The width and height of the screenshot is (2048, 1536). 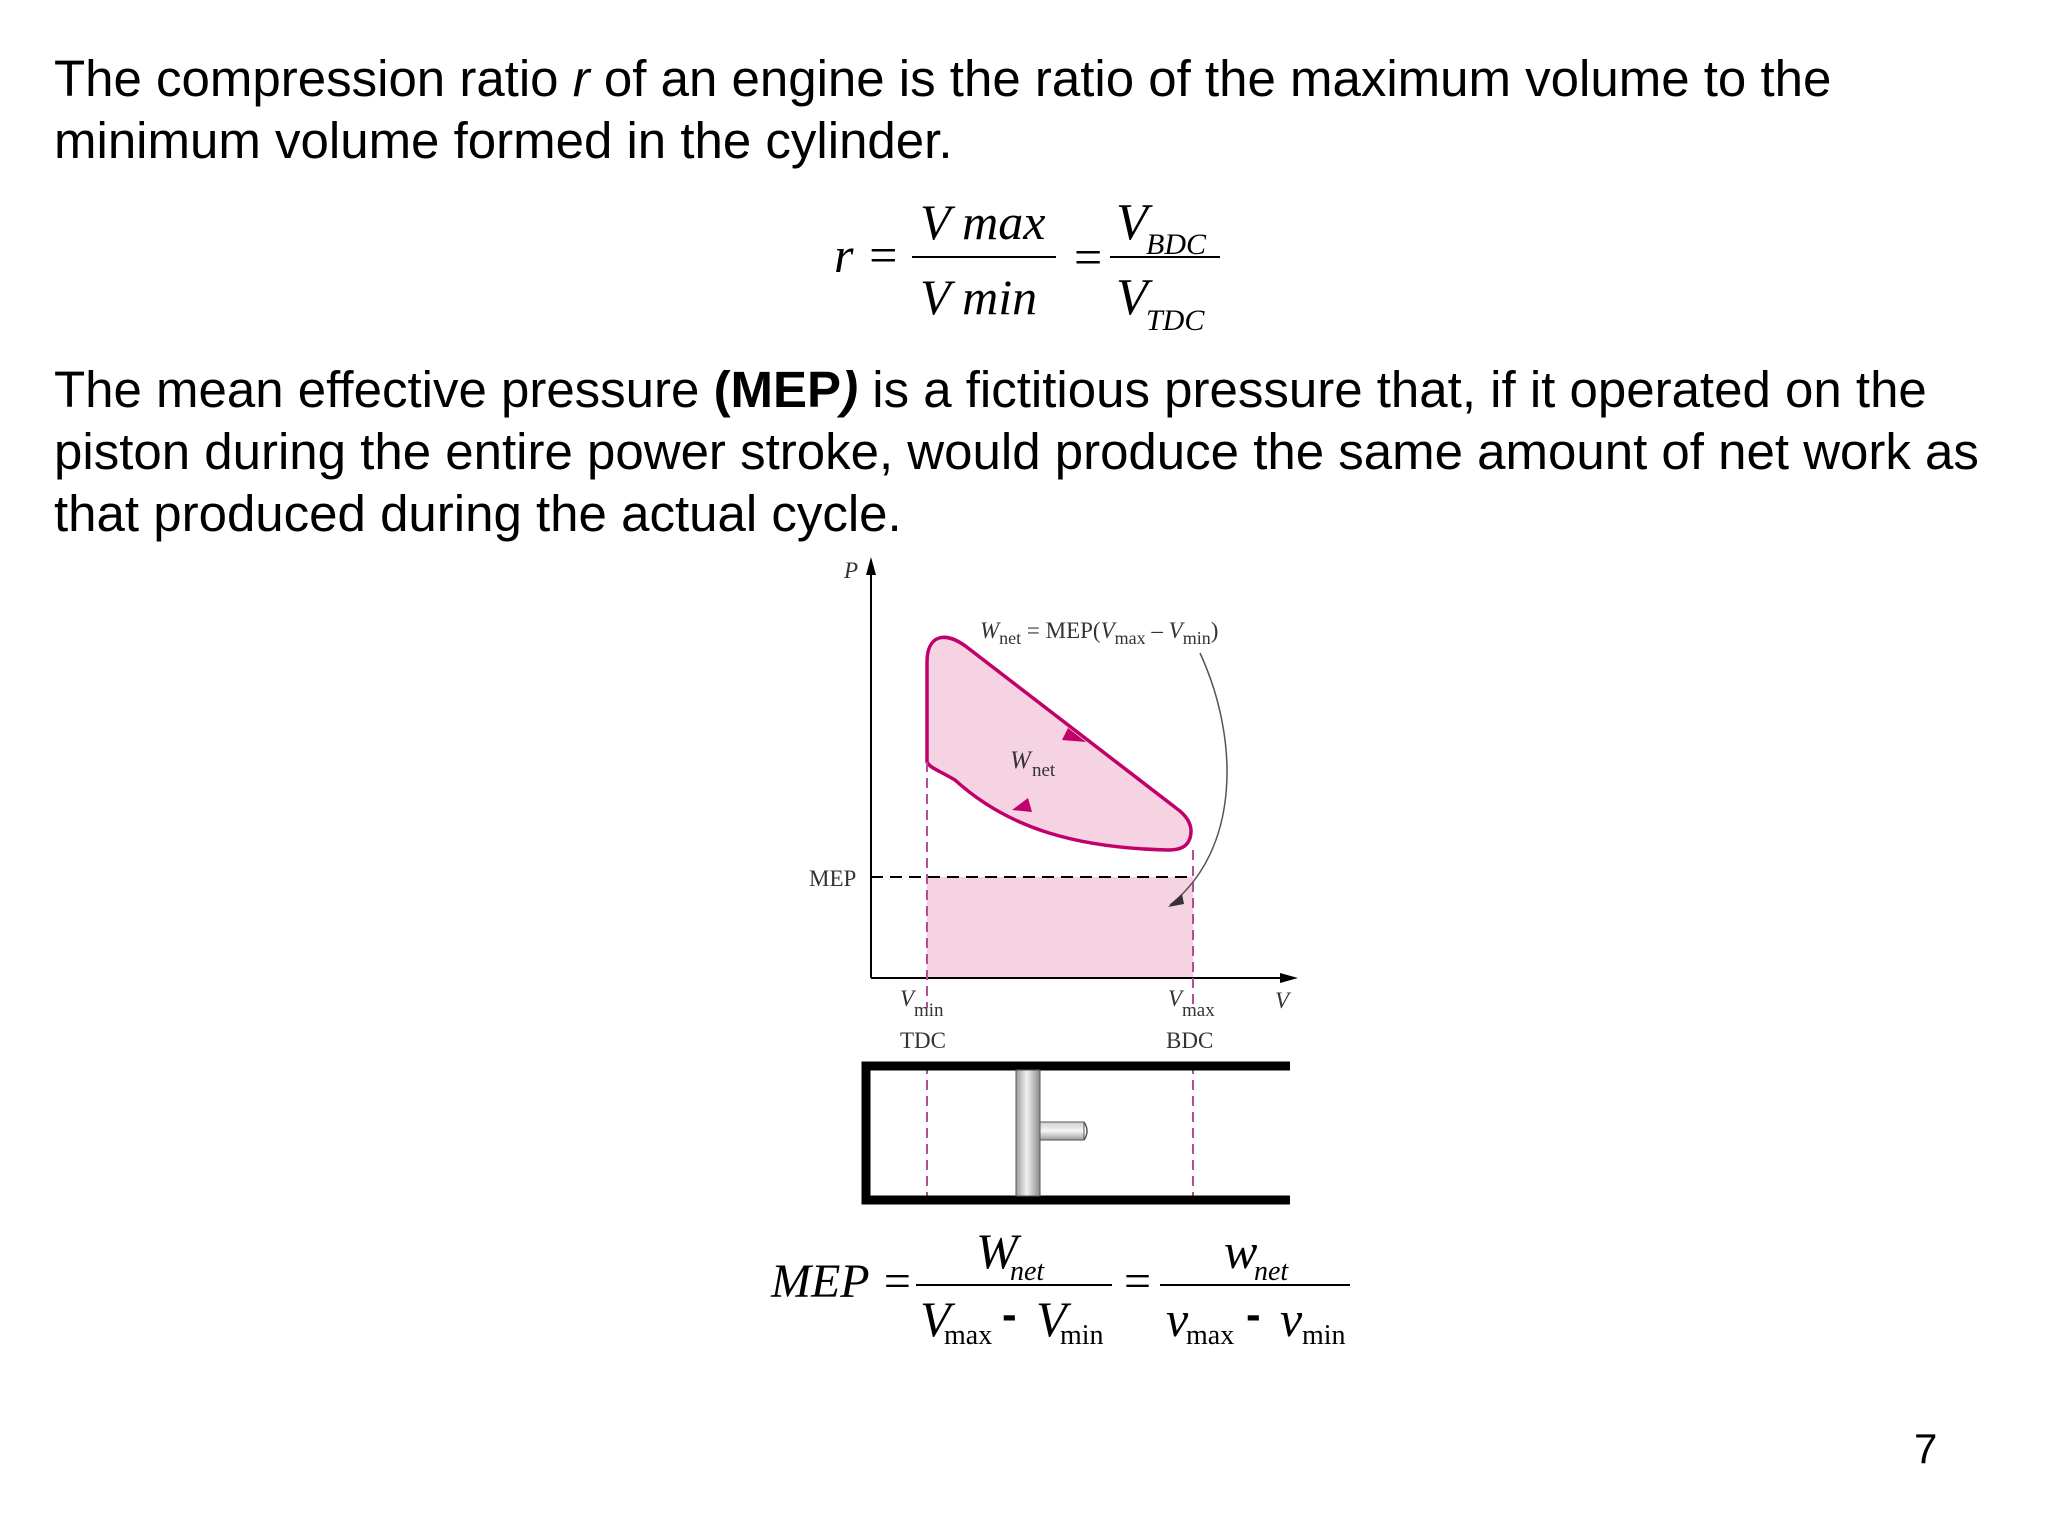 I want to click on tdc-label: TDC, so click(x=923, y=1040).